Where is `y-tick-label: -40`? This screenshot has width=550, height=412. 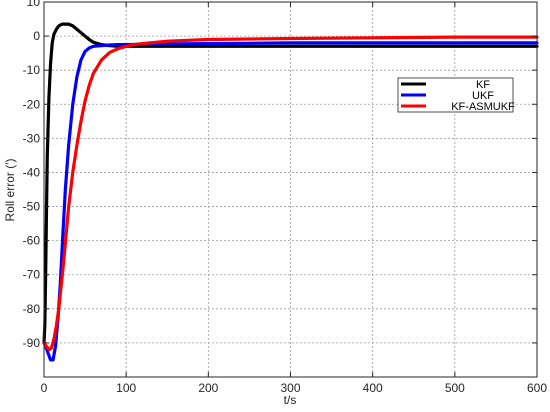
y-tick-label: -40 is located at coordinates (32, 172).